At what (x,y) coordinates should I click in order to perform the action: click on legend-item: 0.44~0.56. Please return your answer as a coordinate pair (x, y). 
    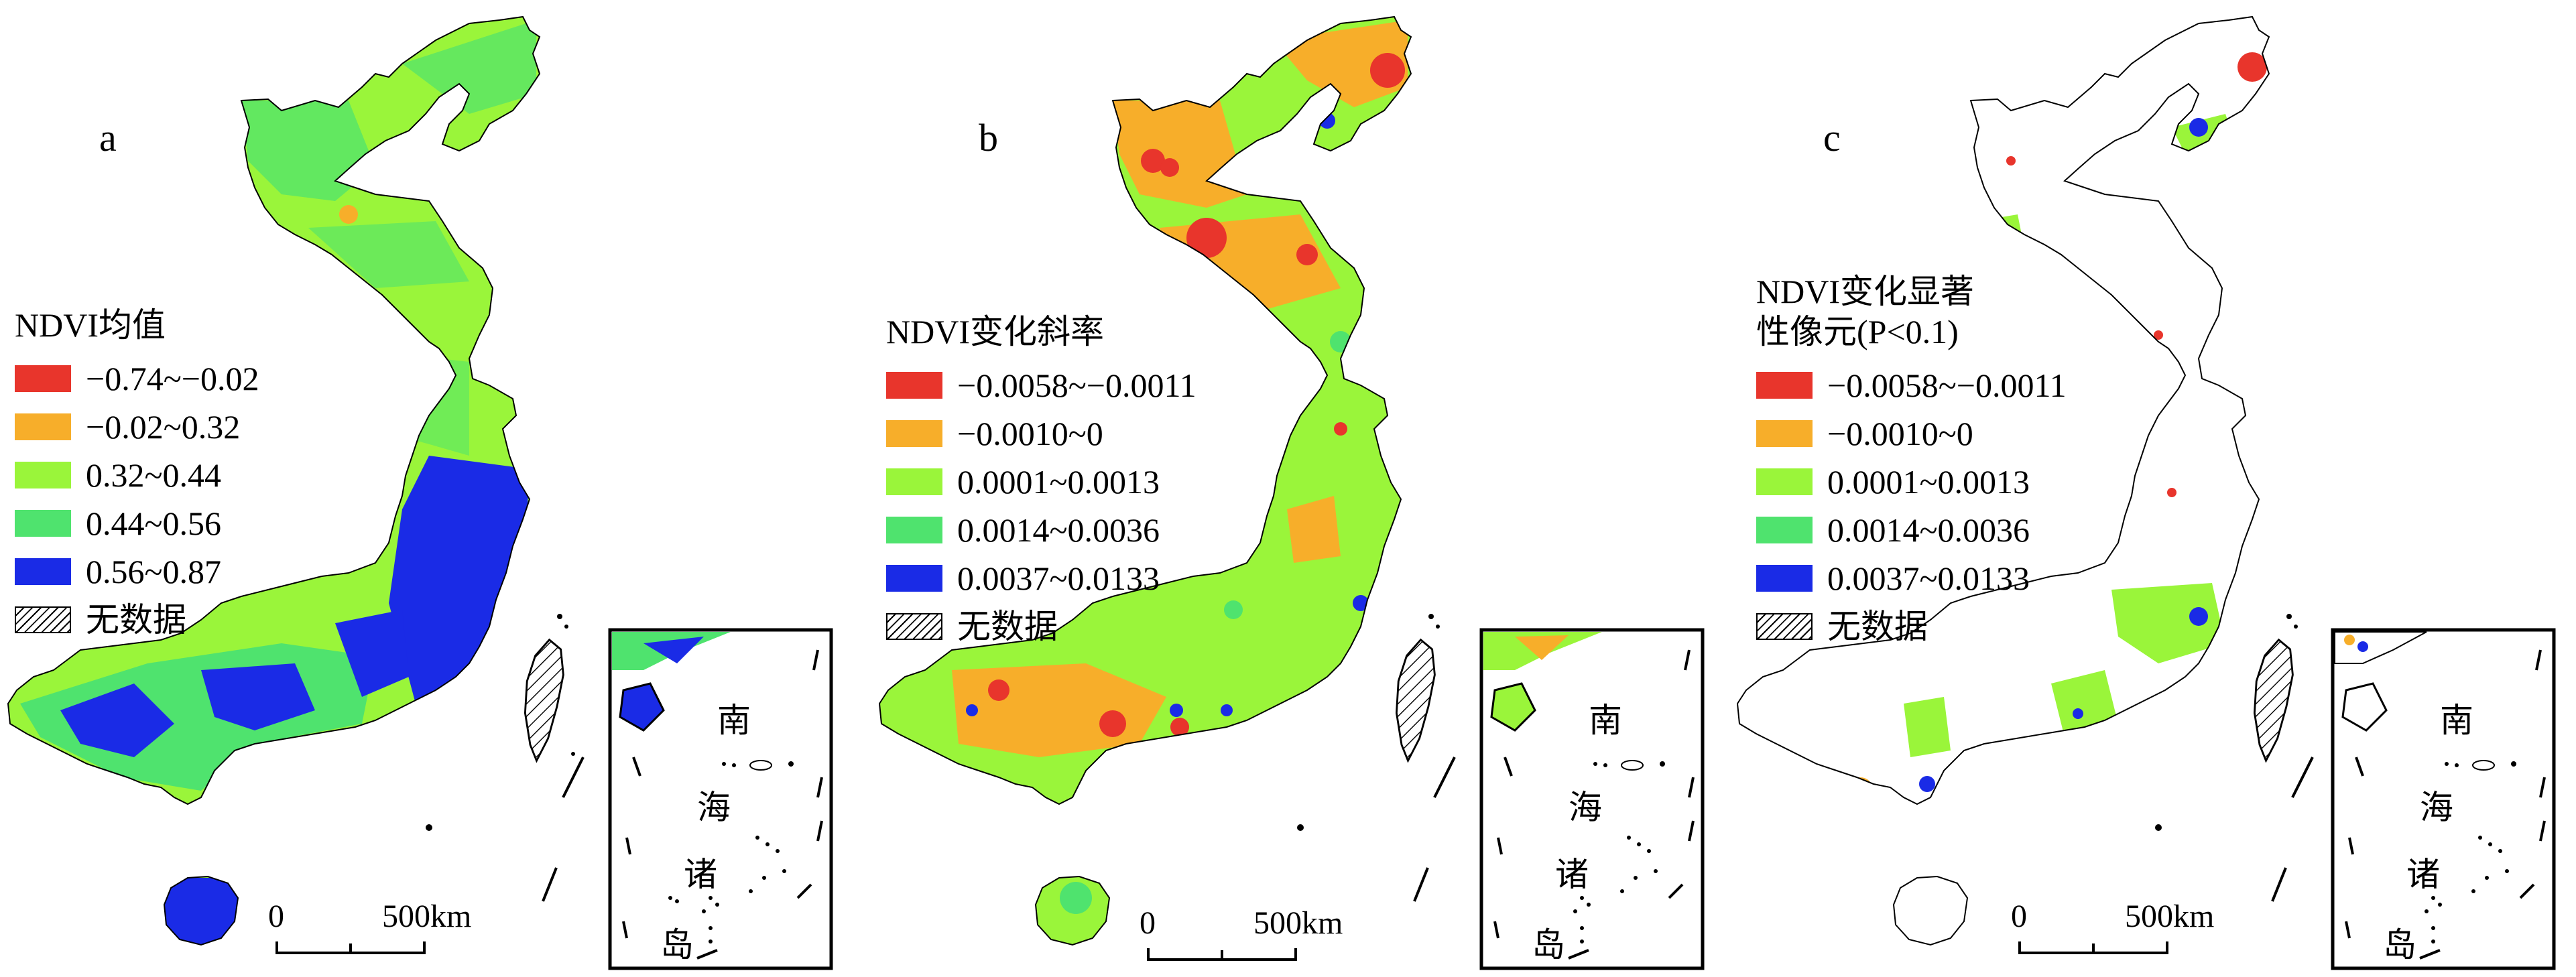
    Looking at the image, I should click on (137, 523).